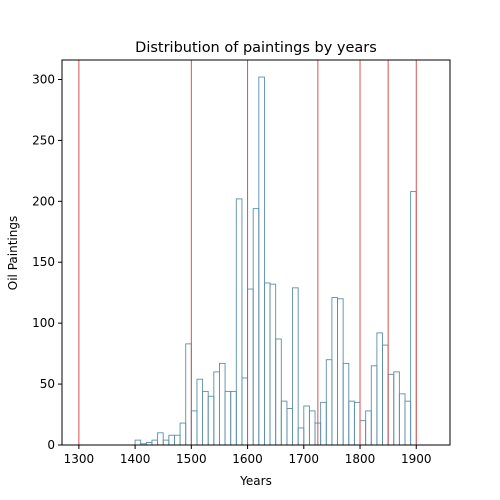  Describe the element at coordinates (255, 481) in the screenshot. I see `x-axis-label: Years` at that location.